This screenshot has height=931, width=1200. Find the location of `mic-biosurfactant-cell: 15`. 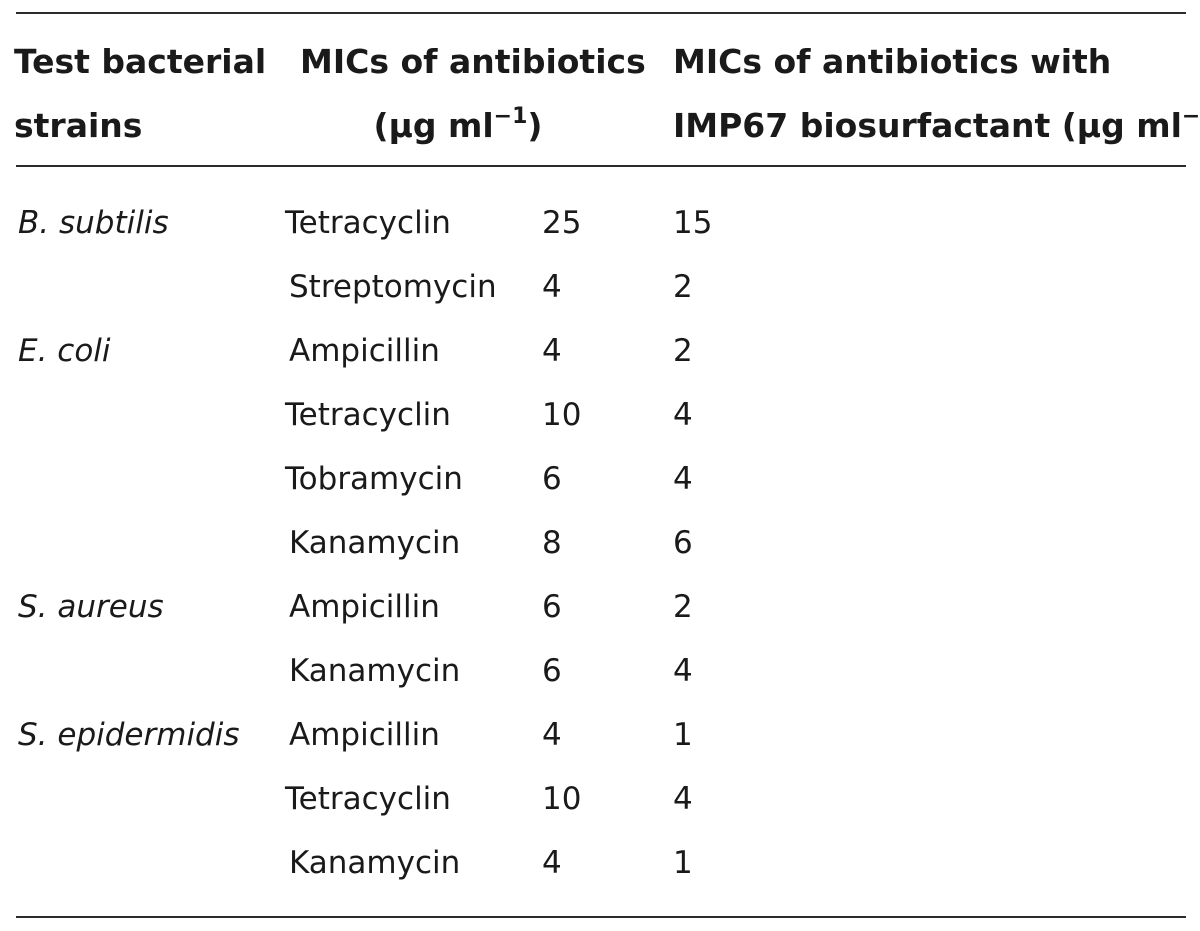

mic-biosurfactant-cell: 15 is located at coordinates (693, 223).